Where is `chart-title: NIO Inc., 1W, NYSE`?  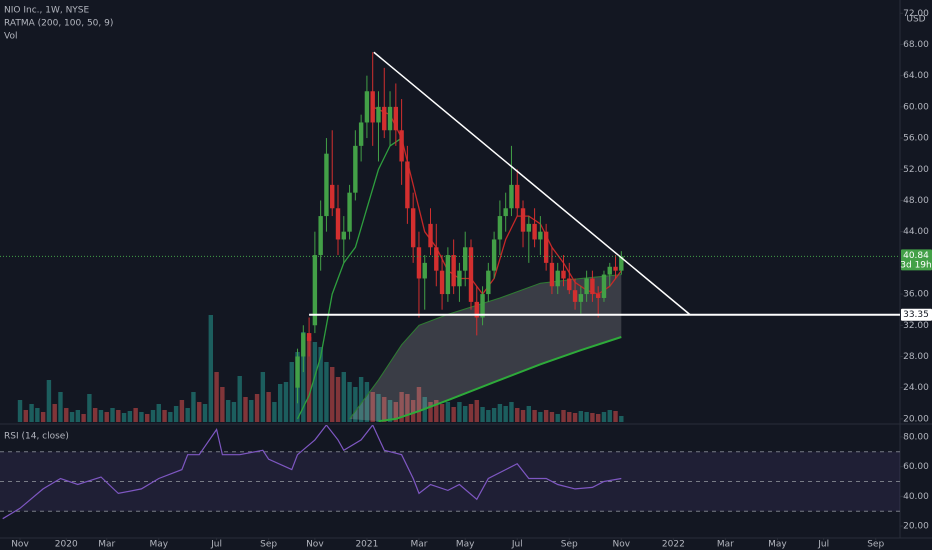
chart-title: NIO Inc., 1W, NYSE is located at coordinates (47, 11).